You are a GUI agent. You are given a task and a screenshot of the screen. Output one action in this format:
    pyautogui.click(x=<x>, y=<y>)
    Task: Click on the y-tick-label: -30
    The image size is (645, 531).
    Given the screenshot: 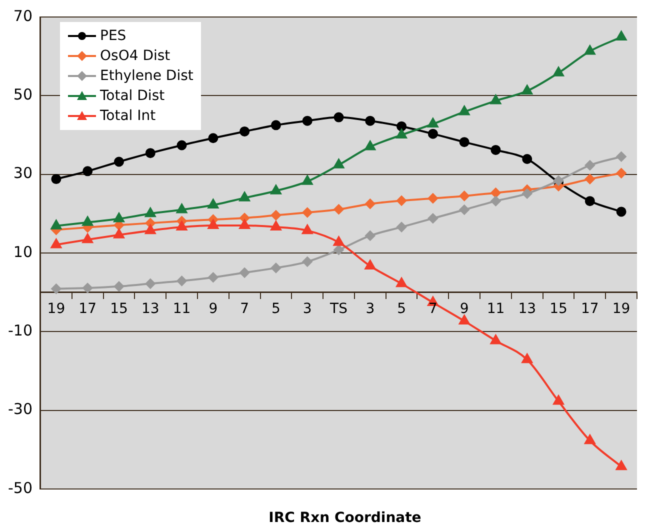 What is the action you would take?
    pyautogui.click(x=20, y=409)
    